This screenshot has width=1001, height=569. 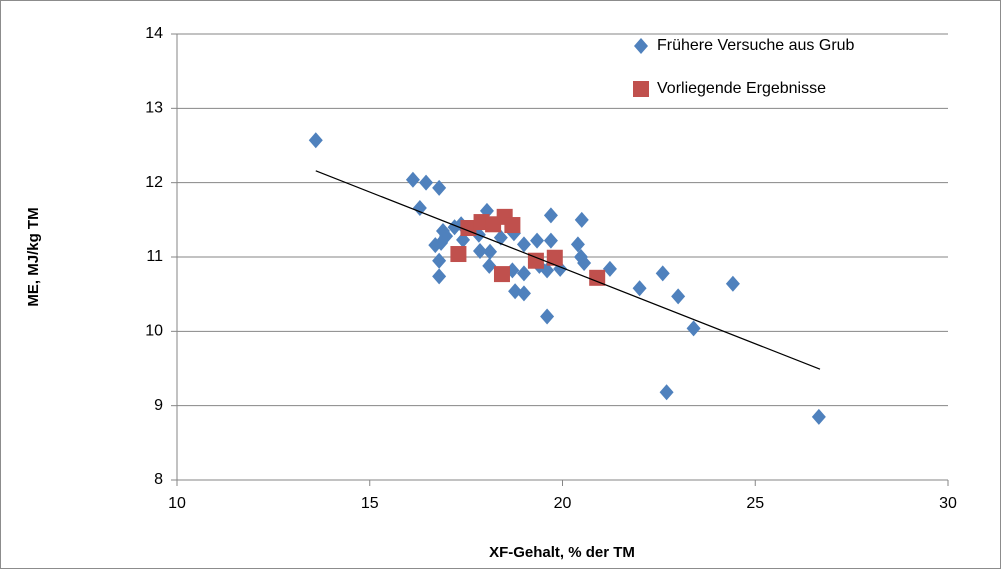 What do you see at coordinates (177, 503) in the screenshot?
I see `x-tick-label: 10` at bounding box center [177, 503].